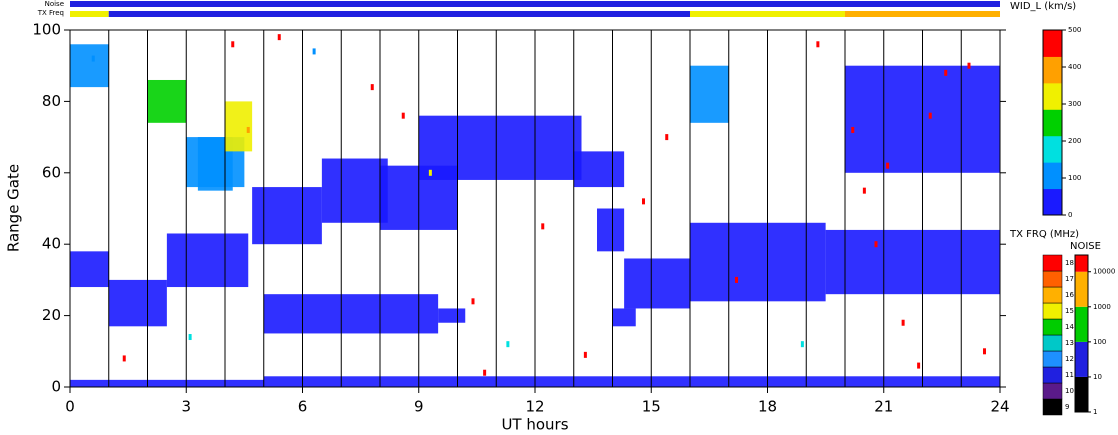 This screenshot has height=435, width=1118. I want to click on colorbar-tick-label: 10, so click(1097, 377).